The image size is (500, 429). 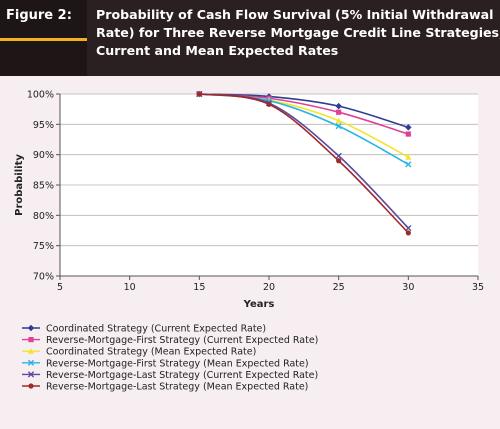 What do you see at coordinates (43, 155) in the screenshot?
I see `y-tick-label: 90%` at bounding box center [43, 155].